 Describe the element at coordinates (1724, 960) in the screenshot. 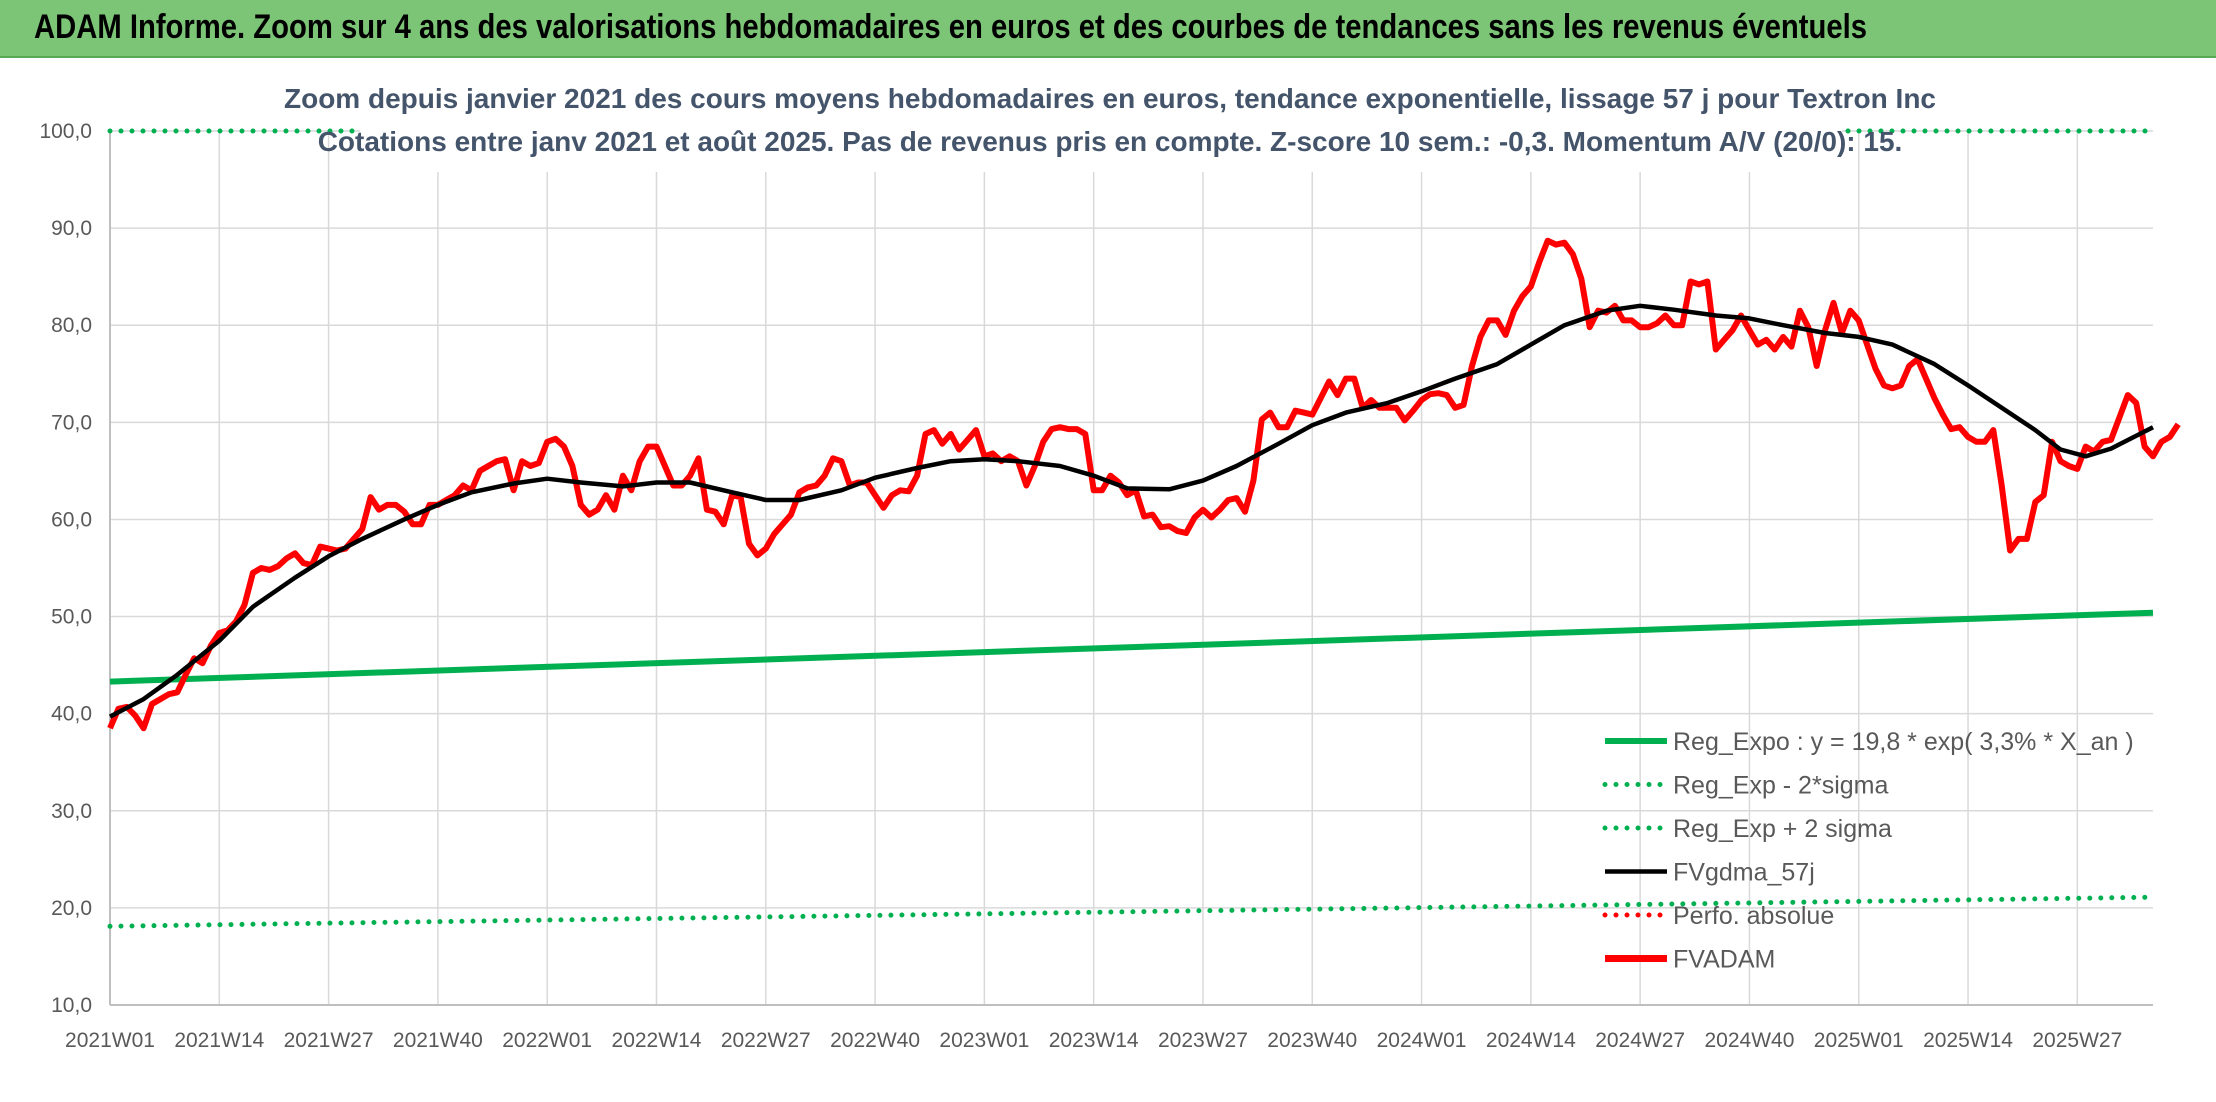

I see `legend-label: FVADAM` at that location.